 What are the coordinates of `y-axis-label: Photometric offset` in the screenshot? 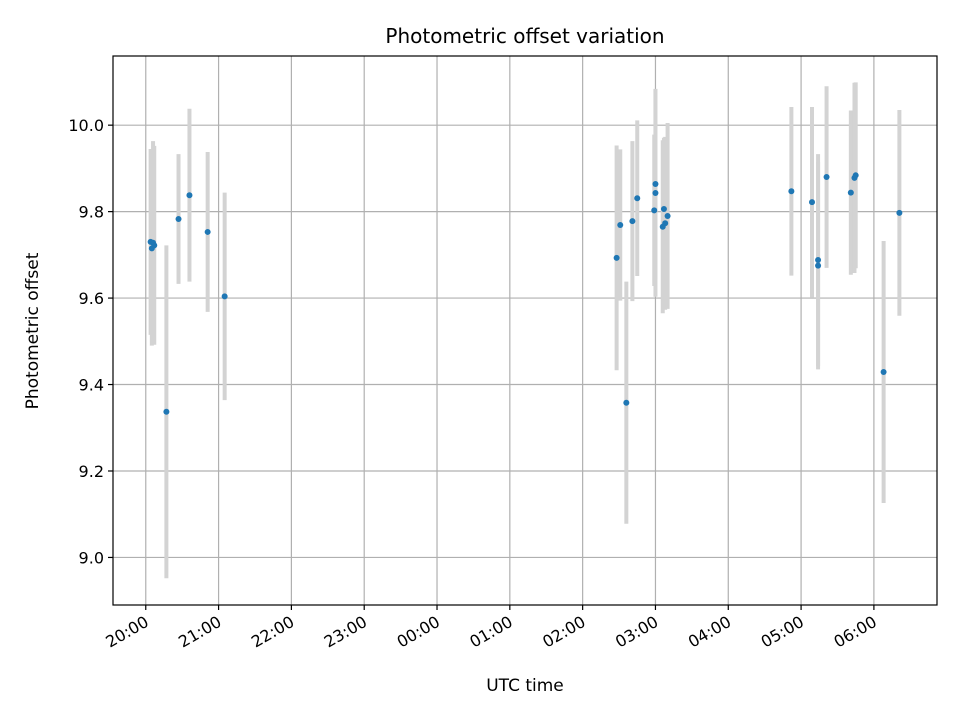 It's located at (33, 330).